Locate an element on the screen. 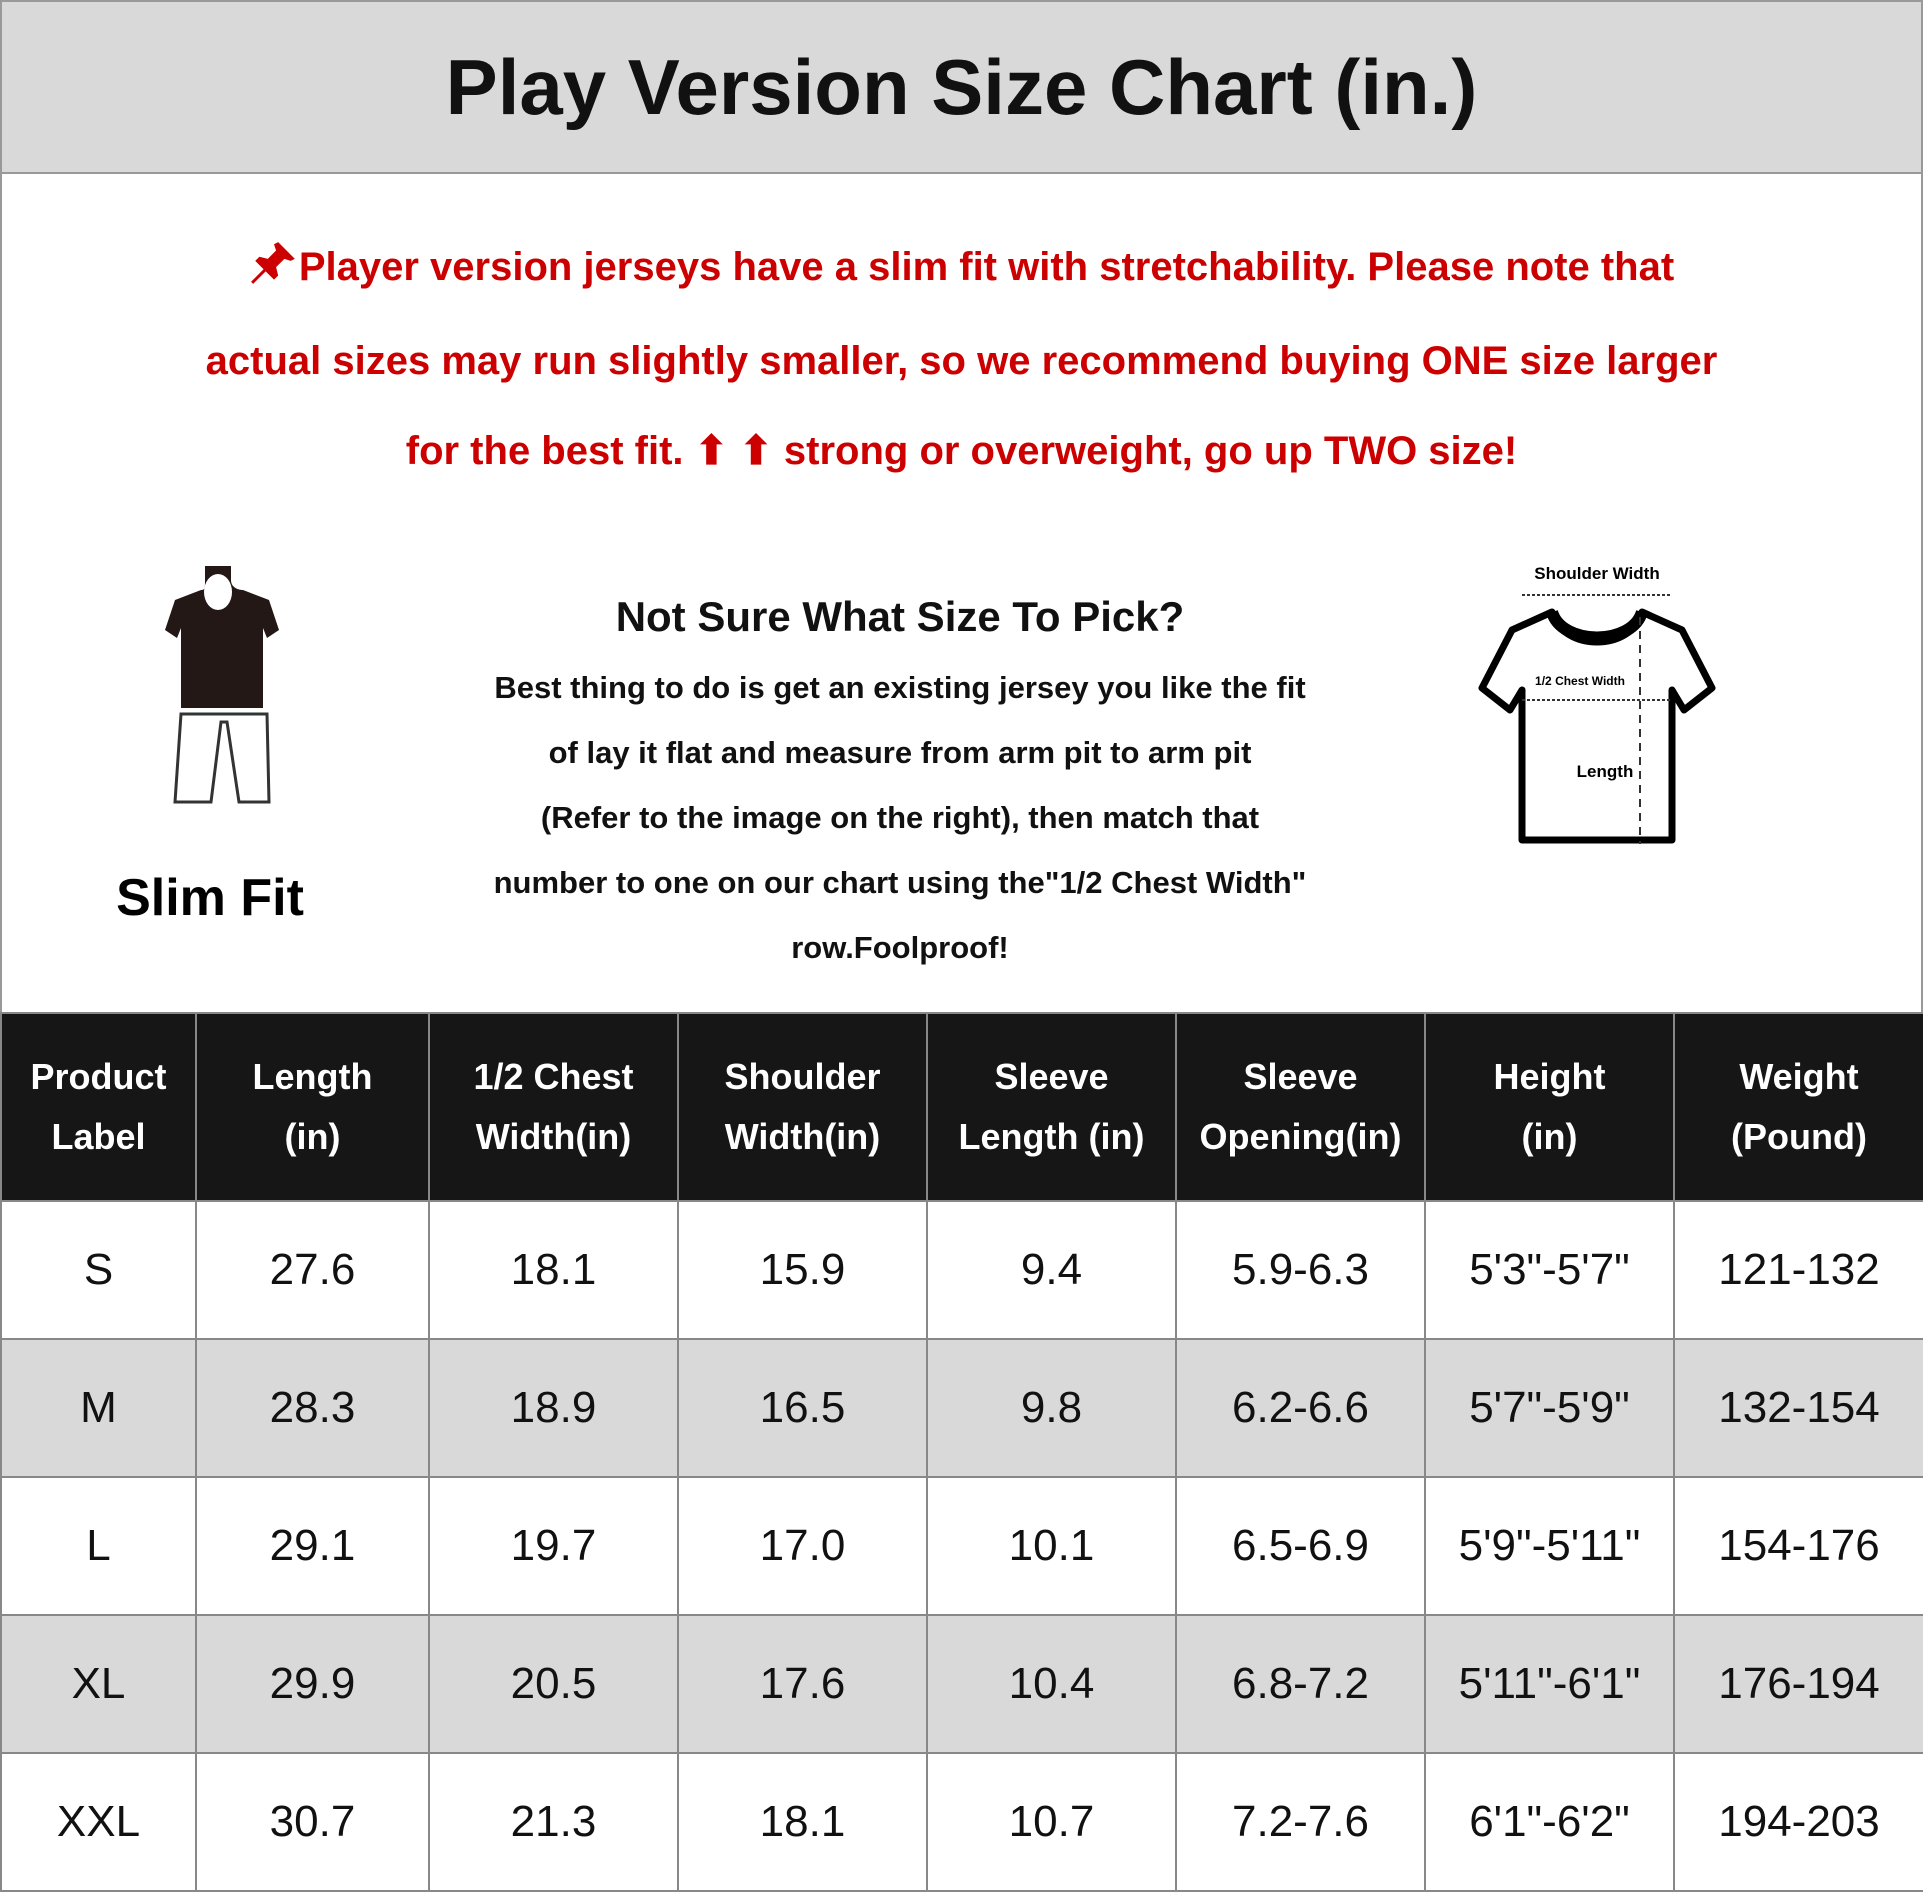 The image size is (1923, 1892). cell-value: XXL is located at coordinates (98, 1821).